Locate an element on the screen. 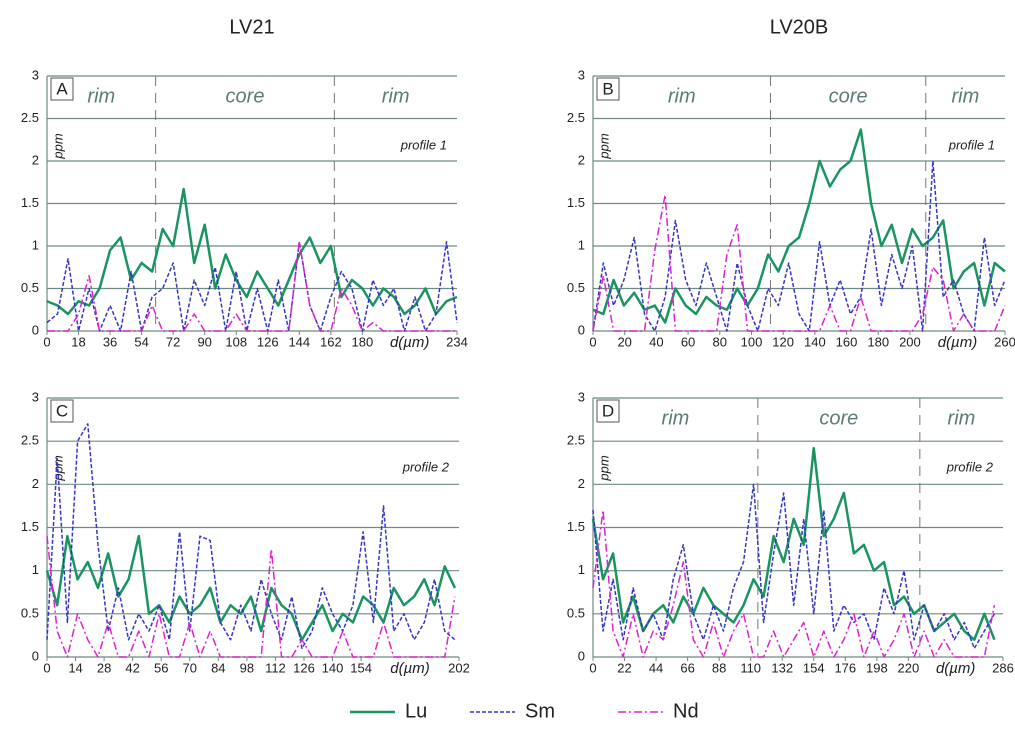 Image resolution: width=1015 pixels, height=733 pixels. x-tick-label: 90 is located at coordinates (204, 341).